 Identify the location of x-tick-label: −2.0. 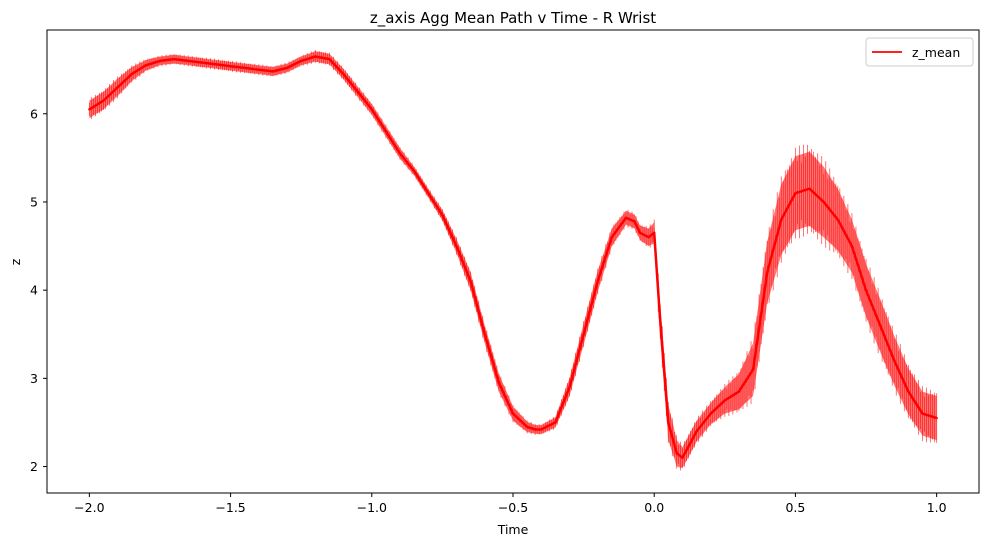
(89, 507).